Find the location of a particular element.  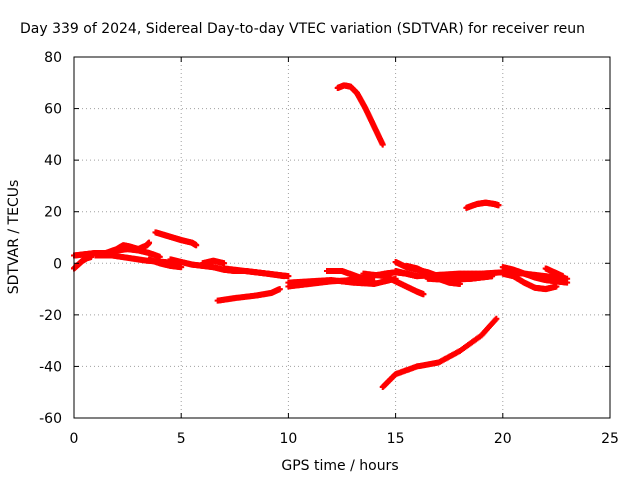

y-tick-label: 0 is located at coordinates (57, 264).